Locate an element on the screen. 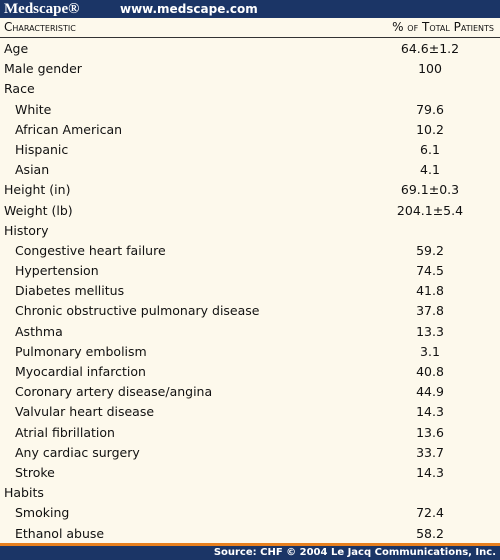  table-row: Pulmonary embolism 3.1 is located at coordinates (250, 351).